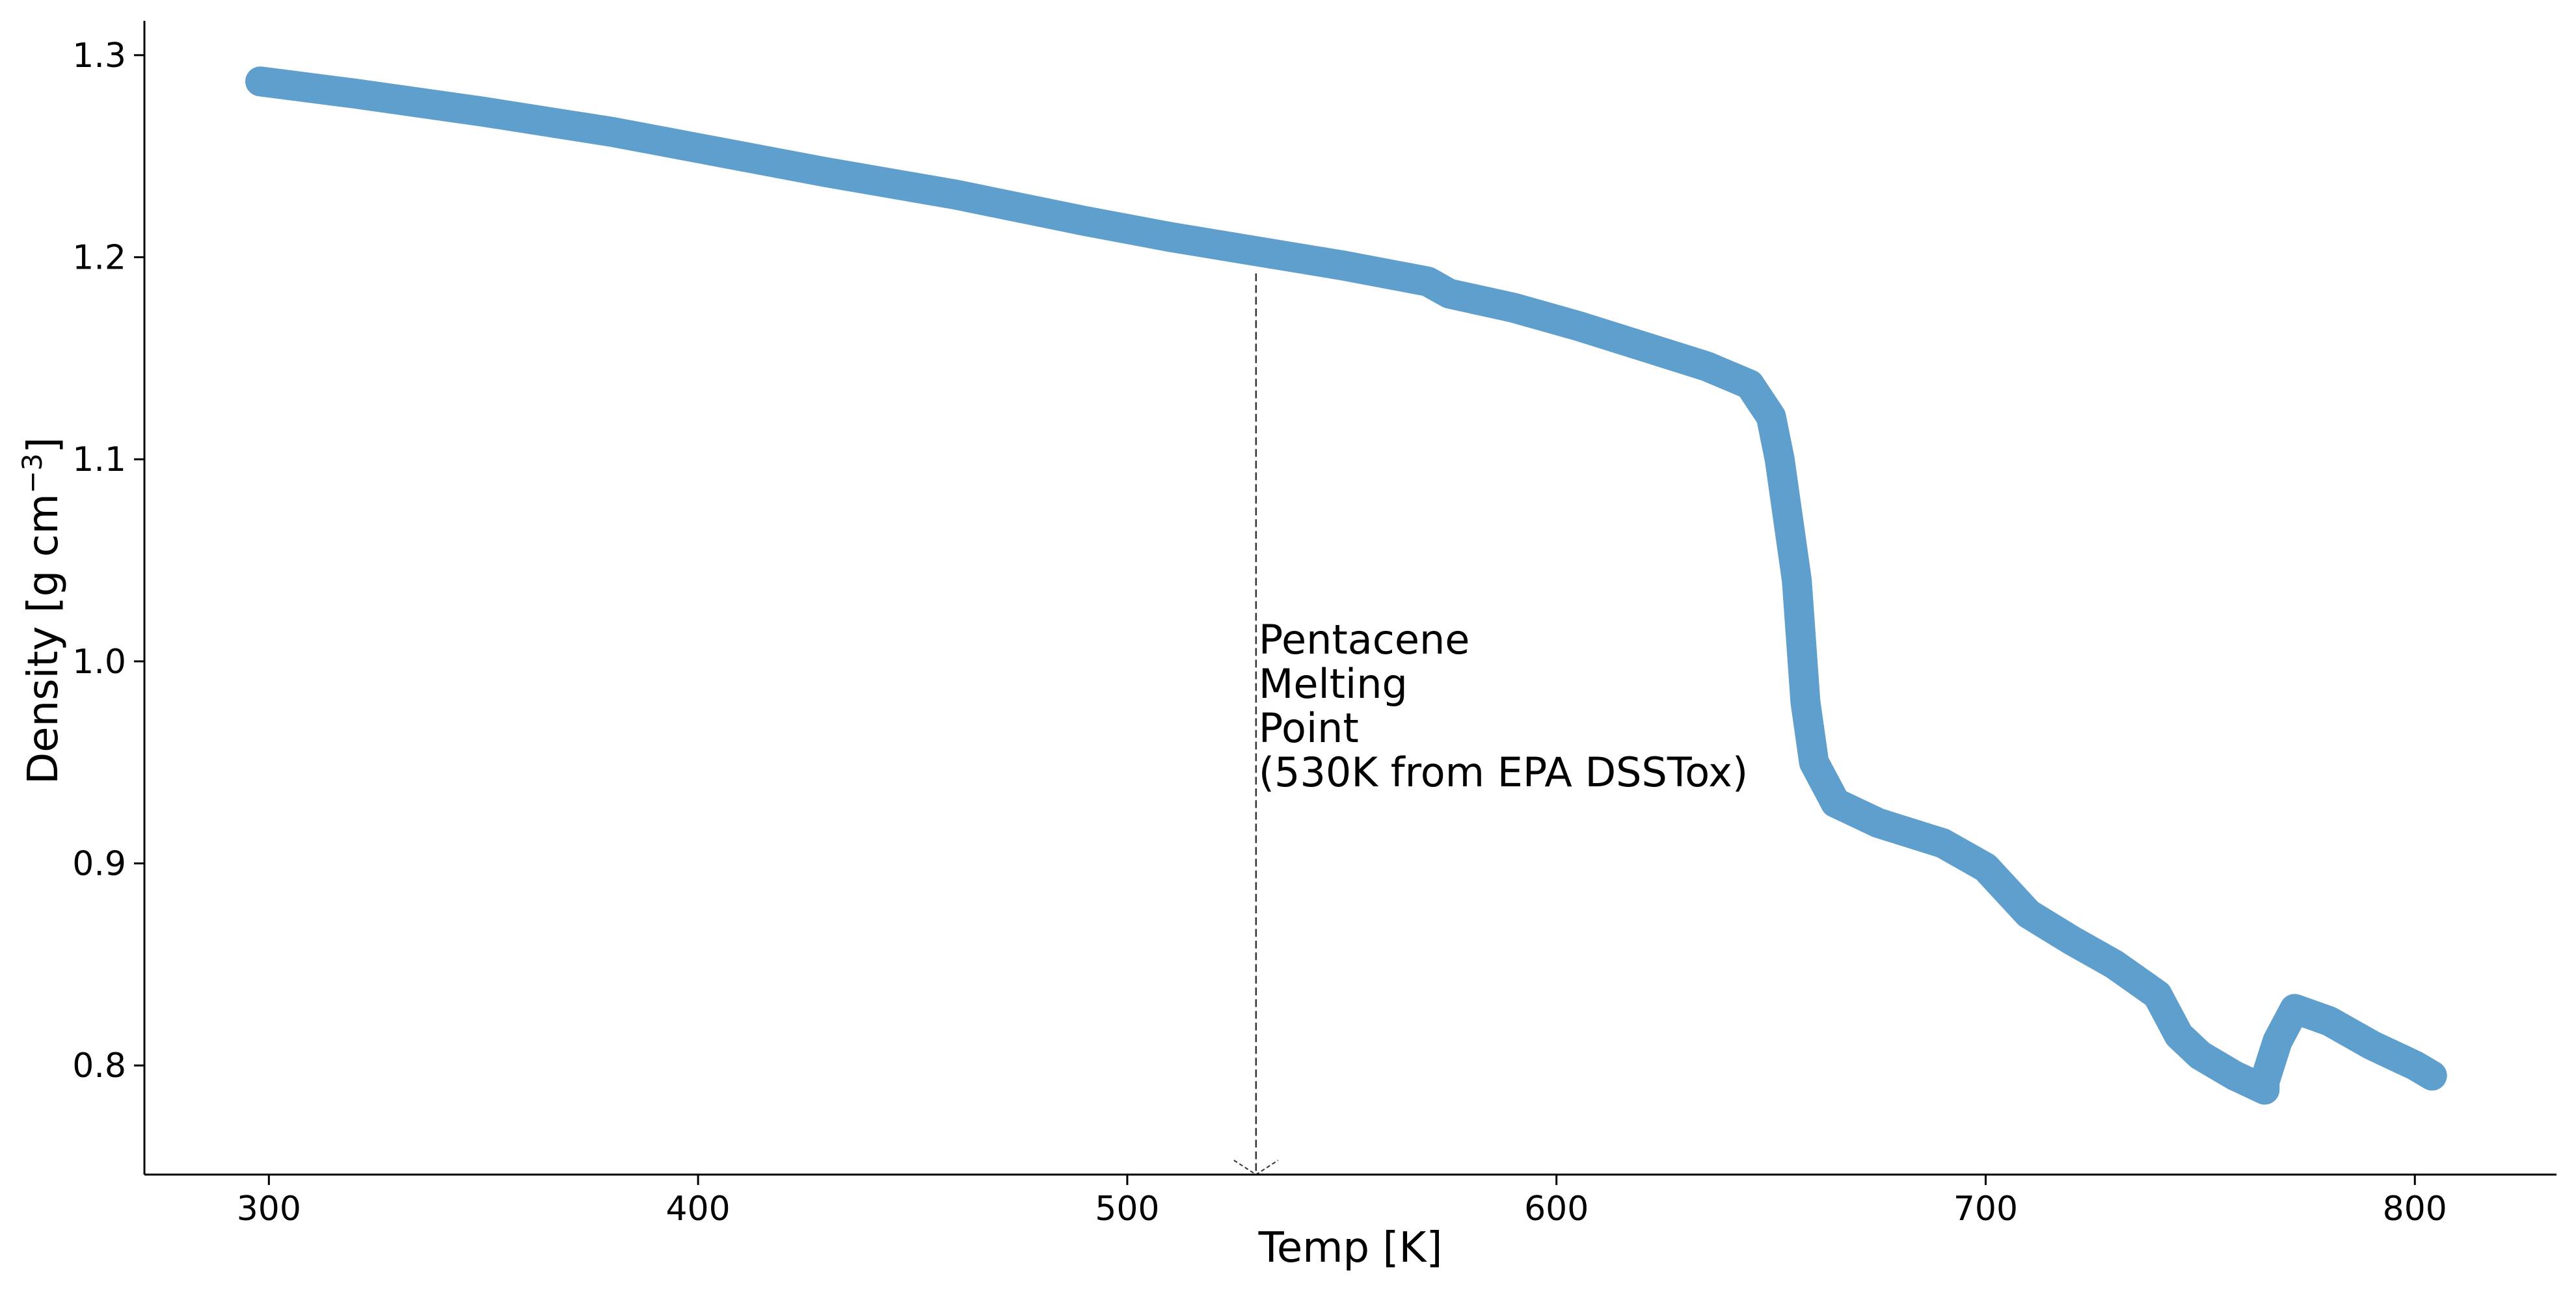  What do you see at coordinates (32, 473) in the screenshot?
I see `y-axis-label-superscript: −3` at bounding box center [32, 473].